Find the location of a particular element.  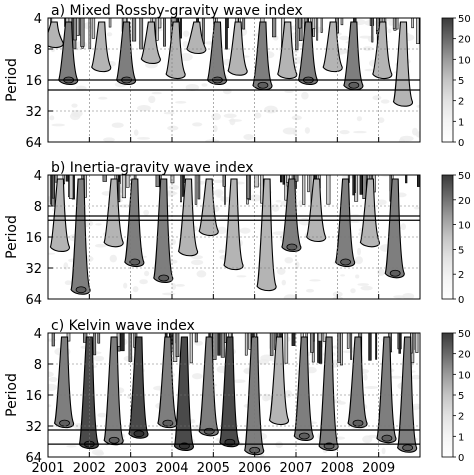

x-tick-label: 2002 is located at coordinates (89, 468).